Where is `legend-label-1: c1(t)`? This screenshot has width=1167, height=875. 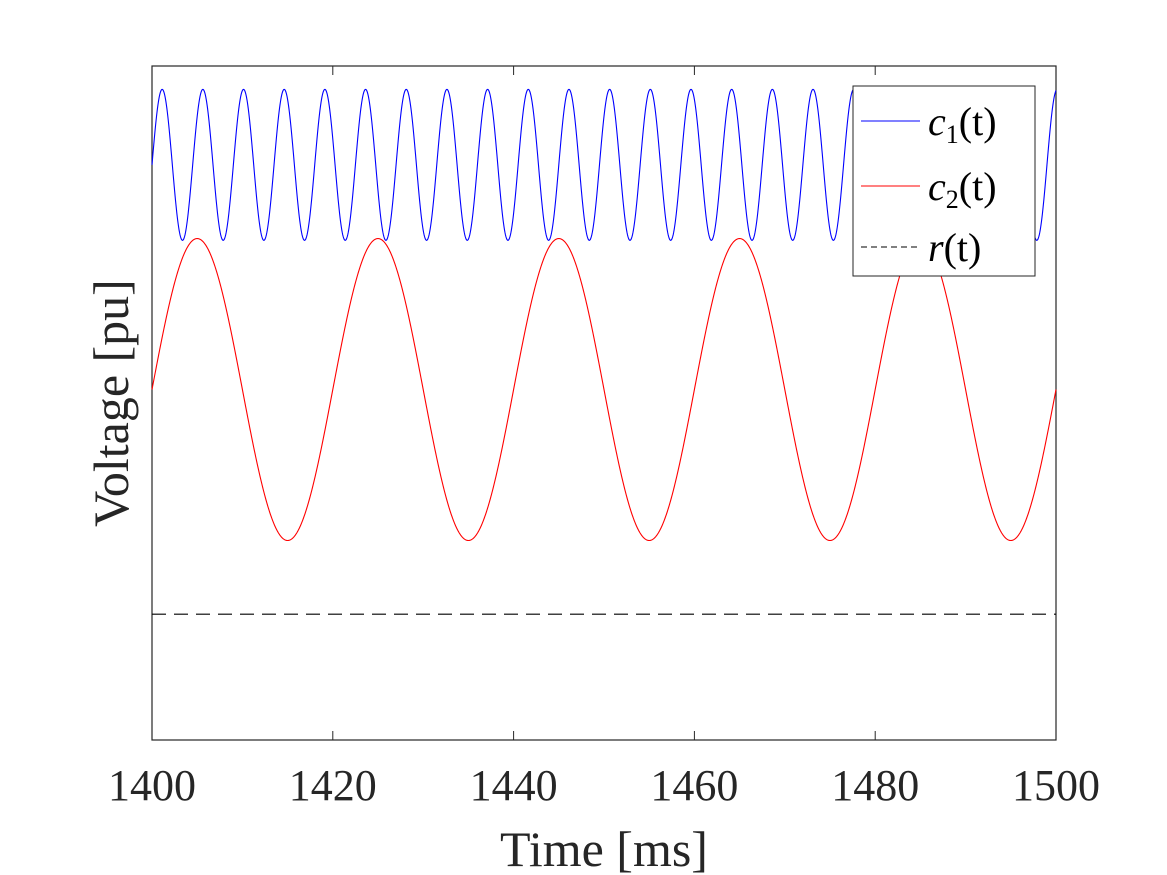 legend-label-1: c1(t) is located at coordinates (962, 124).